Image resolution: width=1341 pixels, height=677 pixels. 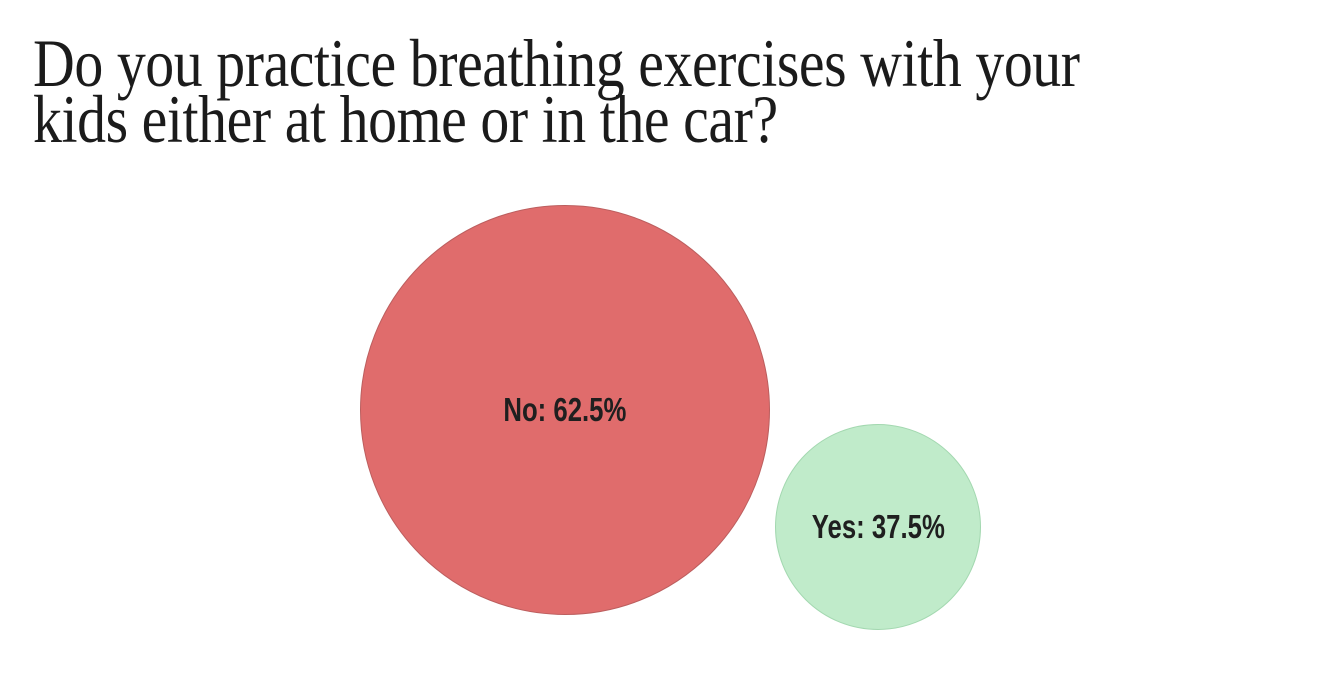 What do you see at coordinates (405, 118) in the screenshot?
I see `chart-title-line-2: kids either at home or in the car?` at bounding box center [405, 118].